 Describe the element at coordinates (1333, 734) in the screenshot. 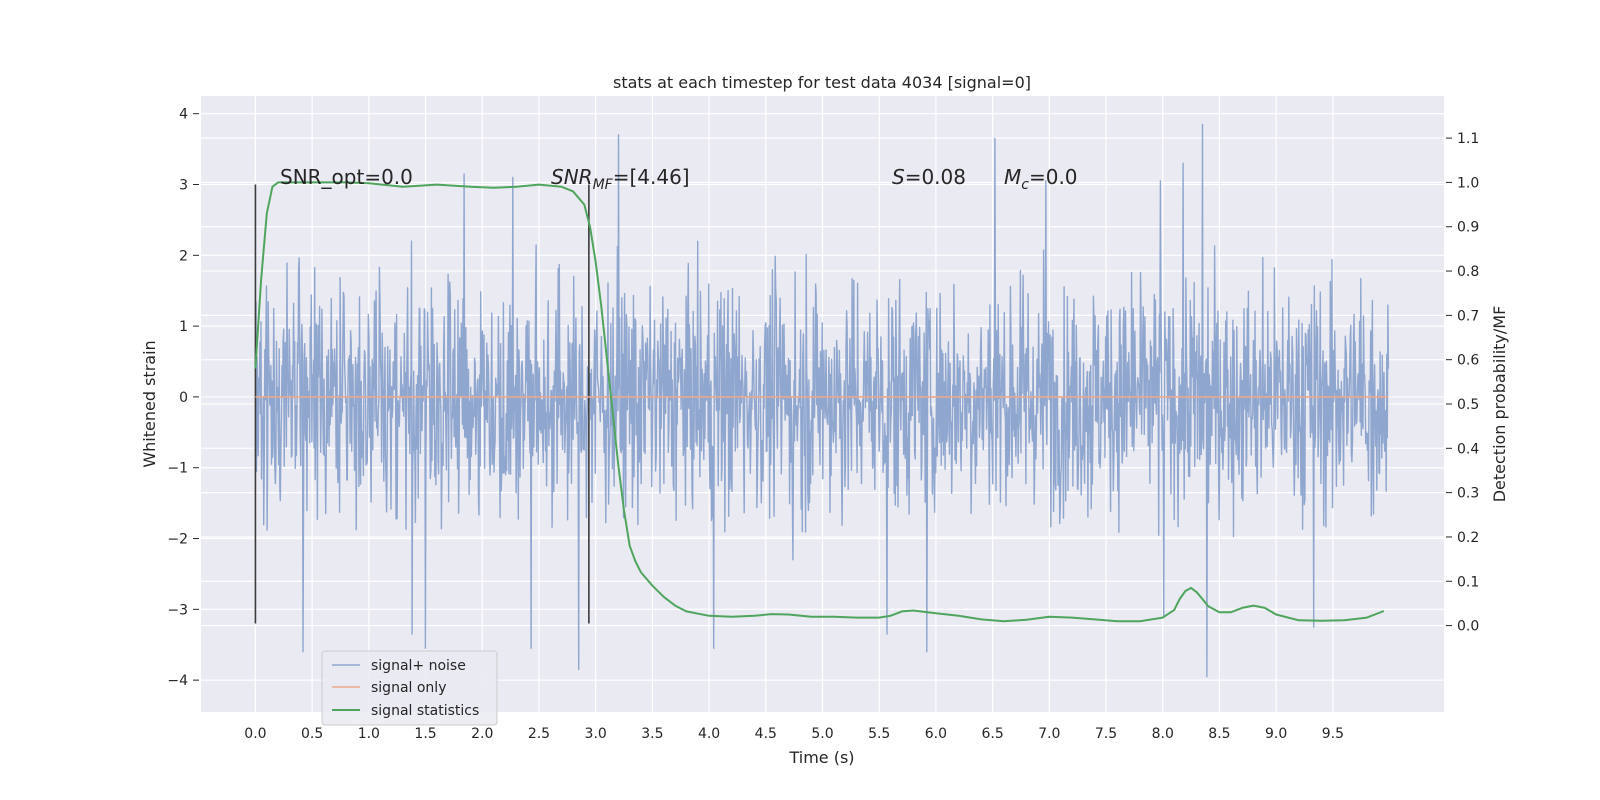

I see `x-tick-label: 9.5` at that location.